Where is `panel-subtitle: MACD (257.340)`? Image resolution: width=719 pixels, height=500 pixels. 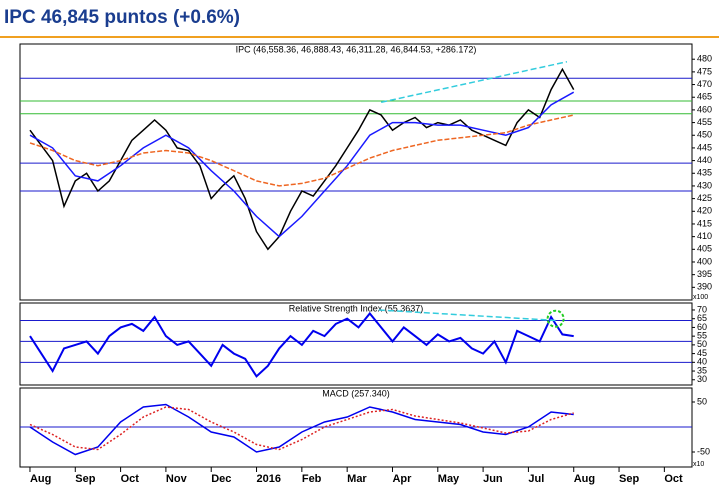 panel-subtitle: MACD (257.340) is located at coordinates (356, 393).